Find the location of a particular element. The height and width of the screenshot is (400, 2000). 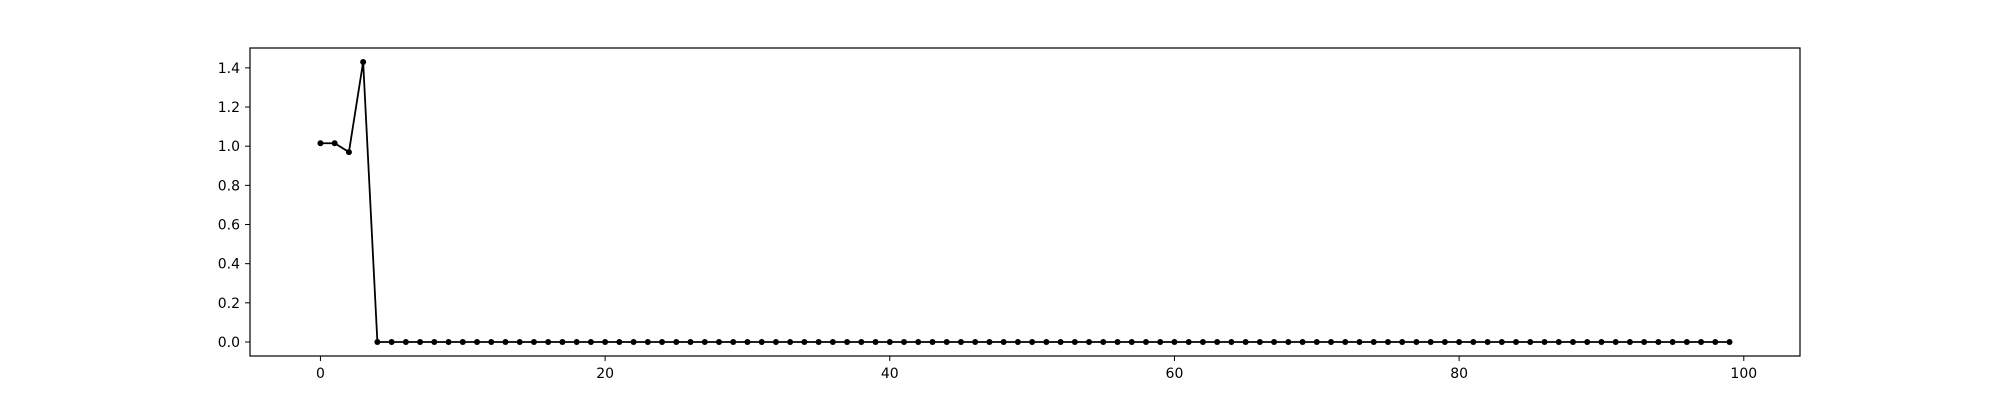

y-axis-ticks: 0.0 0.2 0.4 0.6 0.8 1.0 1.2 1.4 is located at coordinates (234, 206).